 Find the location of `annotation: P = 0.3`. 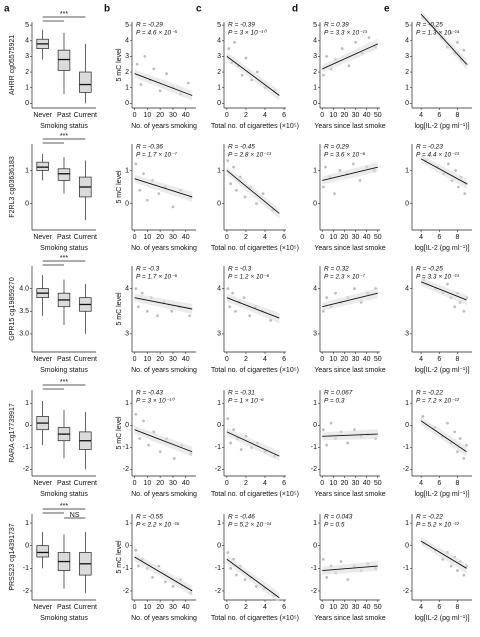

annotation: P = 0.3 is located at coordinates (334, 401).